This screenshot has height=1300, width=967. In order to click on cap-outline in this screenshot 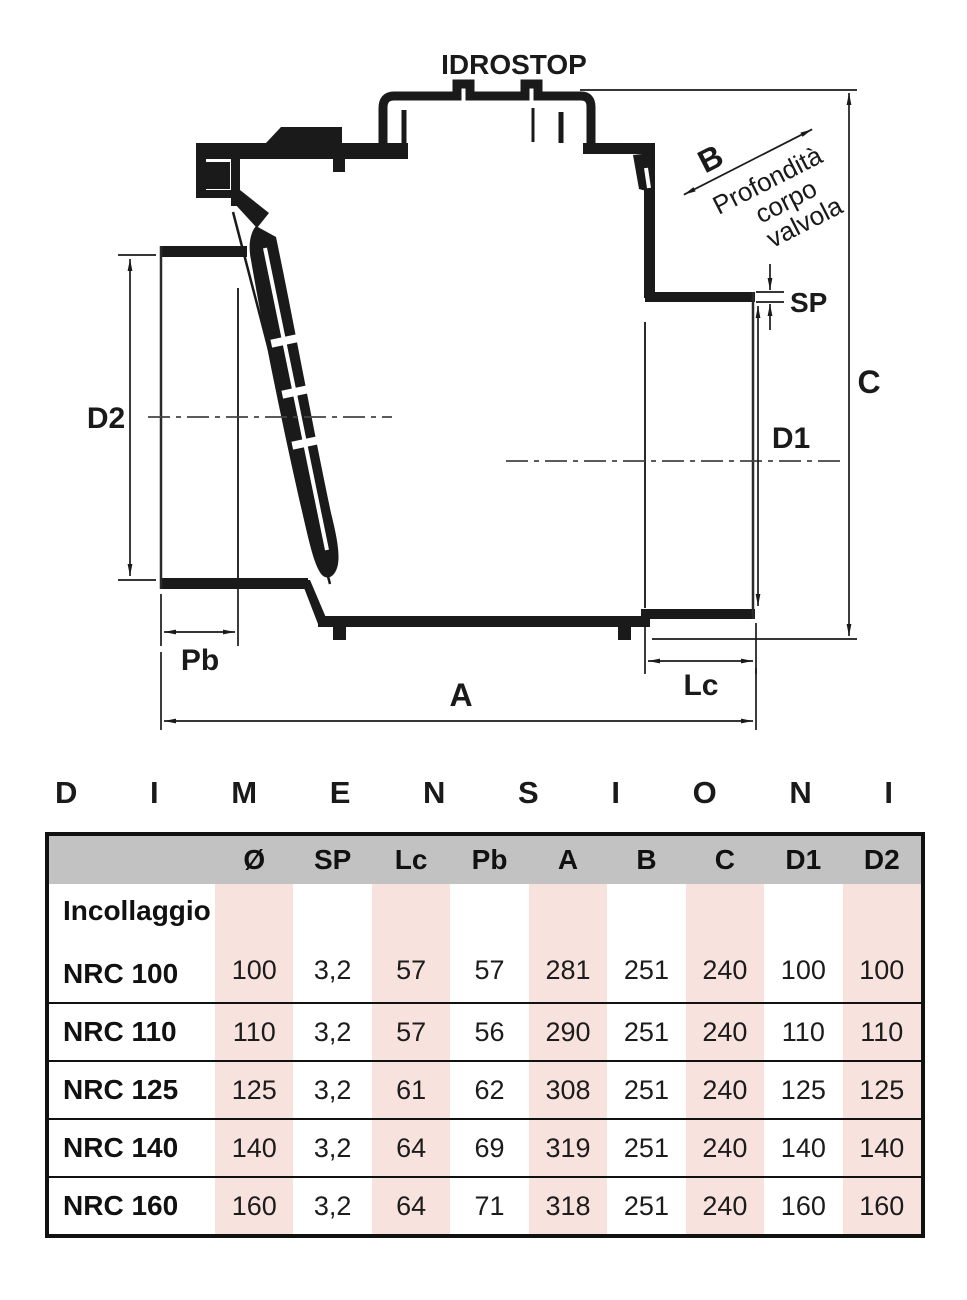, I will do `click(487, 114)`.